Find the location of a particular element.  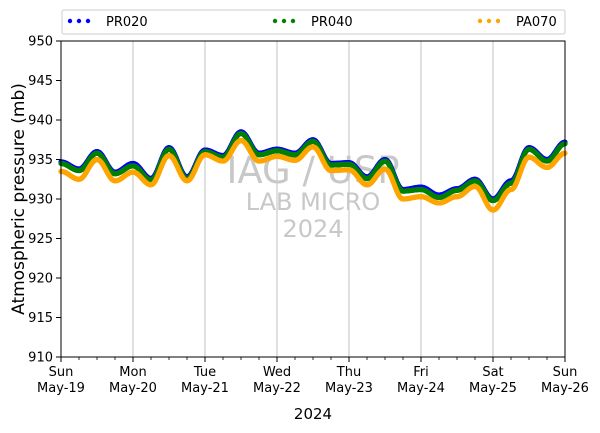

x-tick-label-date: May-25 is located at coordinates (493, 388).